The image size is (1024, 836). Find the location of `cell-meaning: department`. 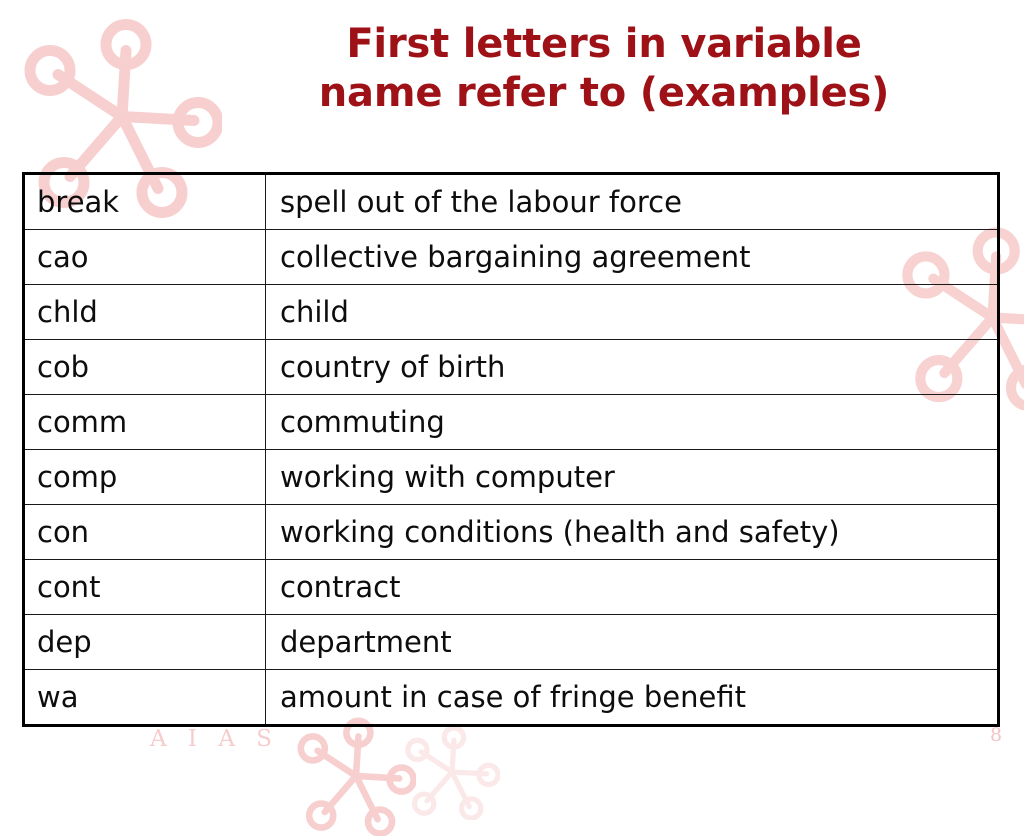

cell-meaning: department is located at coordinates (632, 642).